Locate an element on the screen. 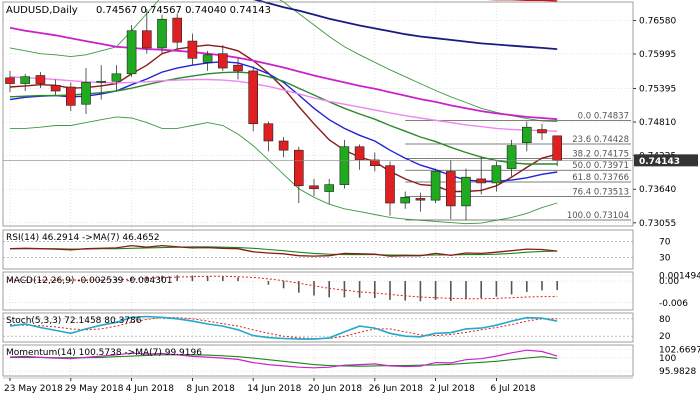 The image size is (700, 400). fibonacci-level-label: 100.0 0.73104 is located at coordinates (598, 216).